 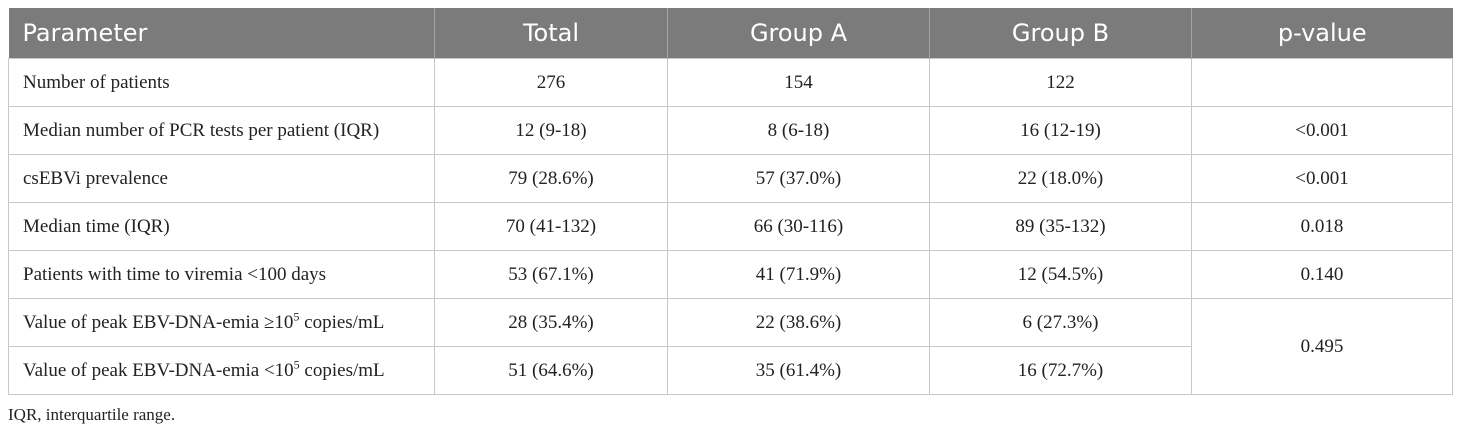 I want to click on cell-group-b: 22 (18.0%), so click(x=1060, y=178).